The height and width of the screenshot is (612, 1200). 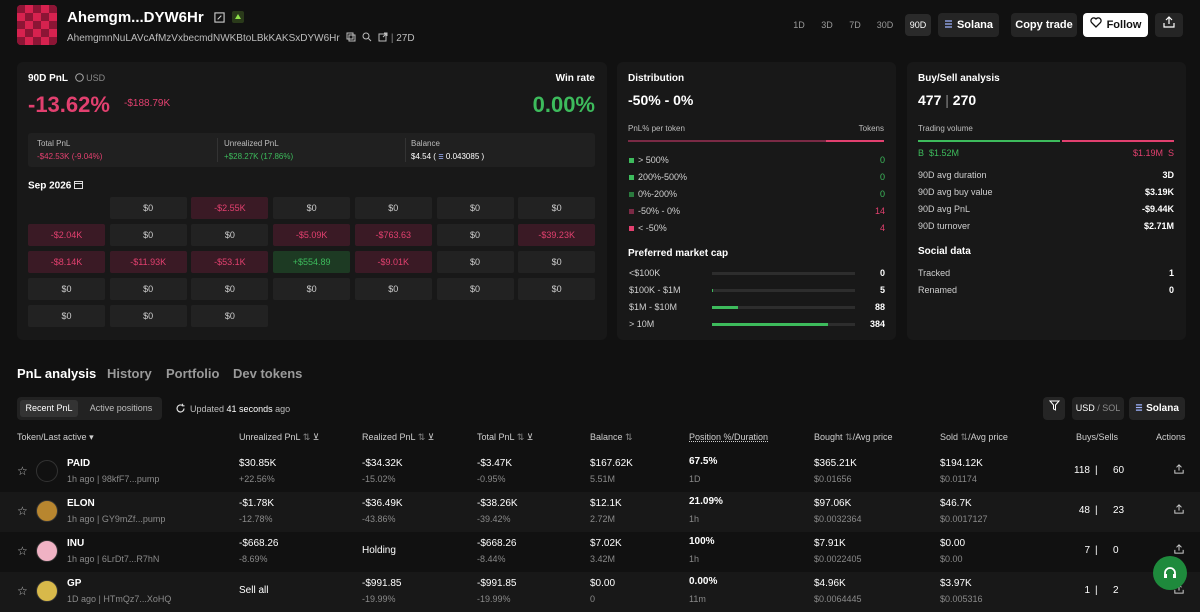 What do you see at coordinates (1115, 25) in the screenshot?
I see `follow-button: Follow` at bounding box center [1115, 25].